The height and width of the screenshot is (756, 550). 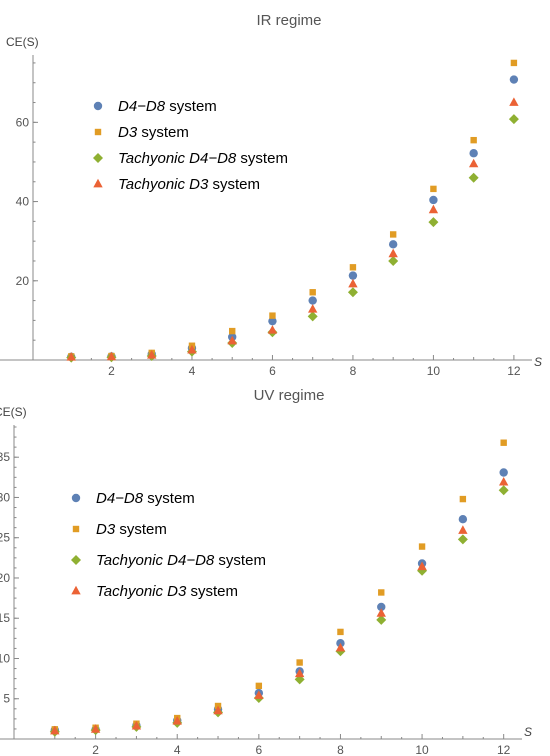 I want to click on ir-x-tick-label: 4, so click(x=192, y=371).